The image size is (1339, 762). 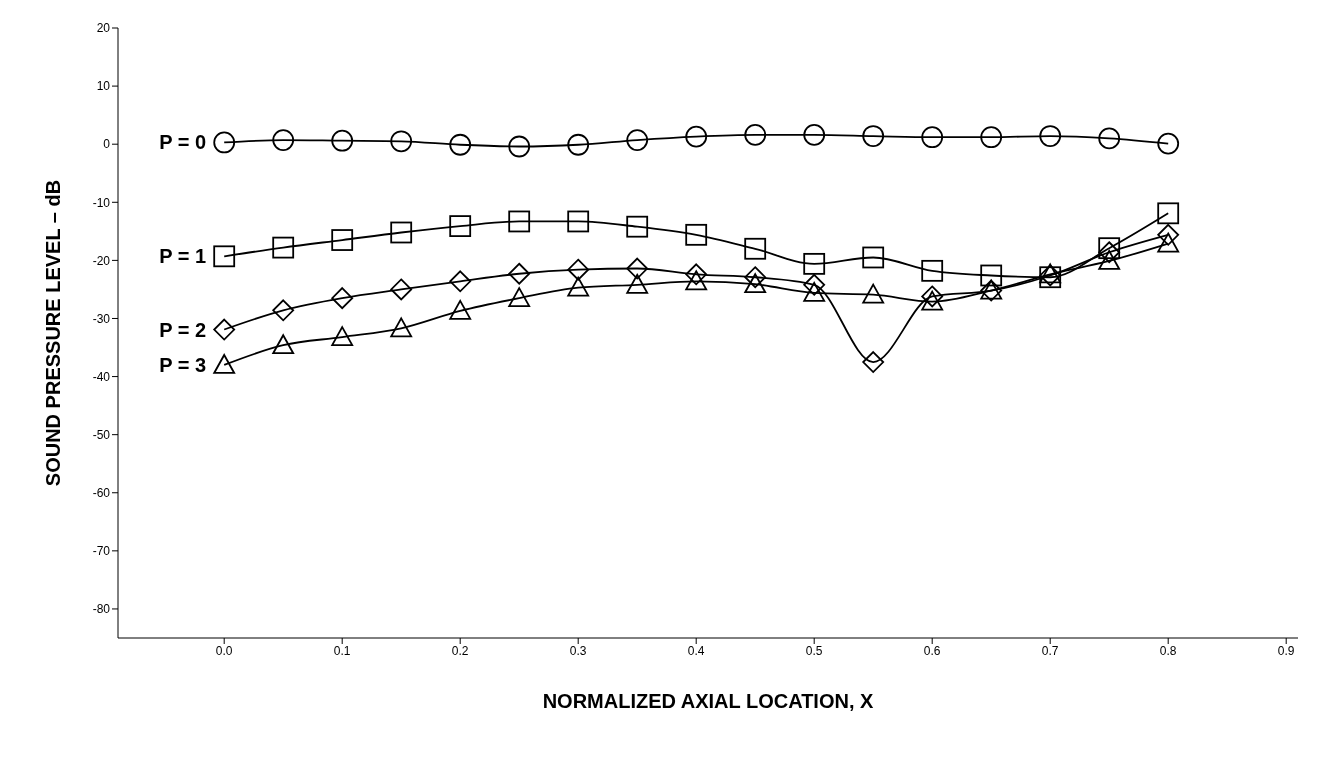 What do you see at coordinates (183, 364) in the screenshot?
I see `series-label: P = 3` at bounding box center [183, 364].